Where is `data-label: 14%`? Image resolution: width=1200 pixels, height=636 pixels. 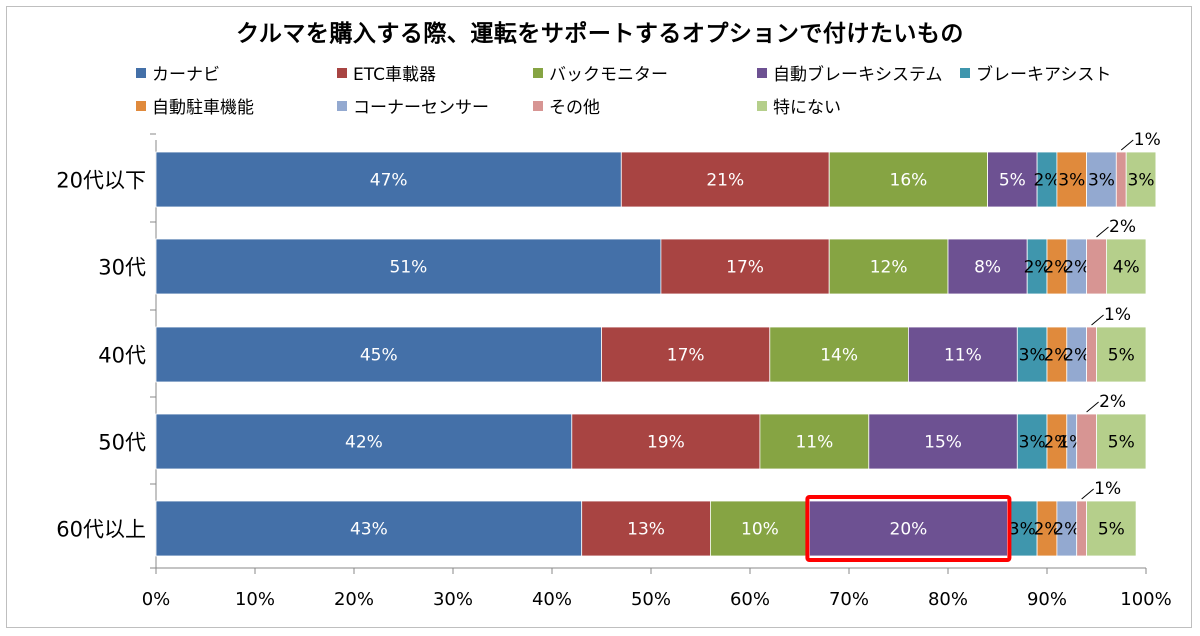
data-label: 14% is located at coordinates (839, 356).